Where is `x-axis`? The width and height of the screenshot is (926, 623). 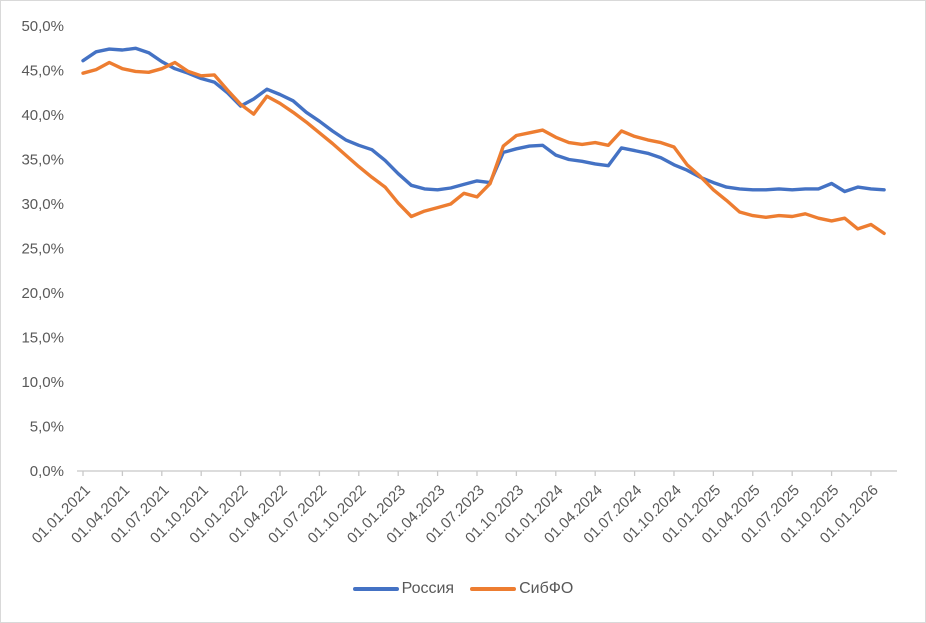 x-axis is located at coordinates (487, 473).